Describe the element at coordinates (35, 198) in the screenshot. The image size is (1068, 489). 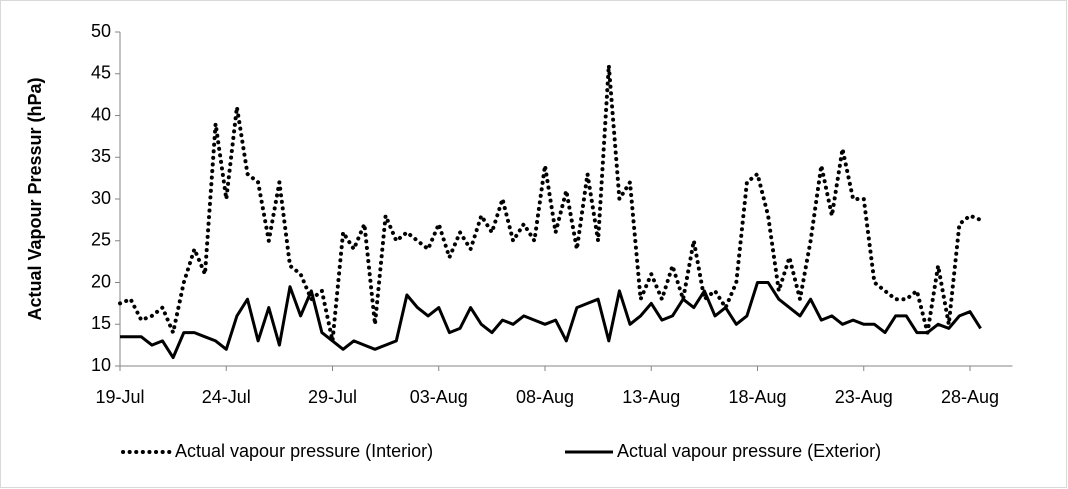
I see `y-axis-label: Actual Vapour Pressur (hPa)` at that location.